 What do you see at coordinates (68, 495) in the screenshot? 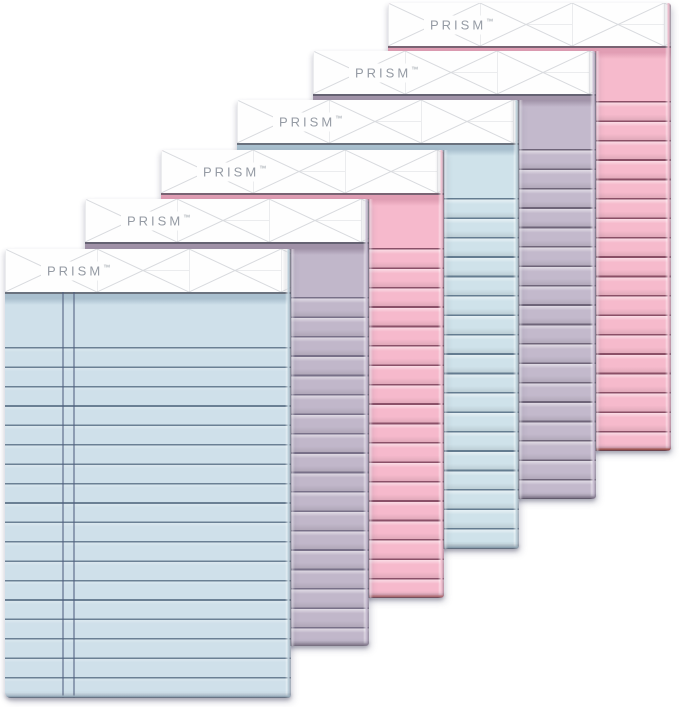
I see `legal-margin-line` at bounding box center [68, 495].